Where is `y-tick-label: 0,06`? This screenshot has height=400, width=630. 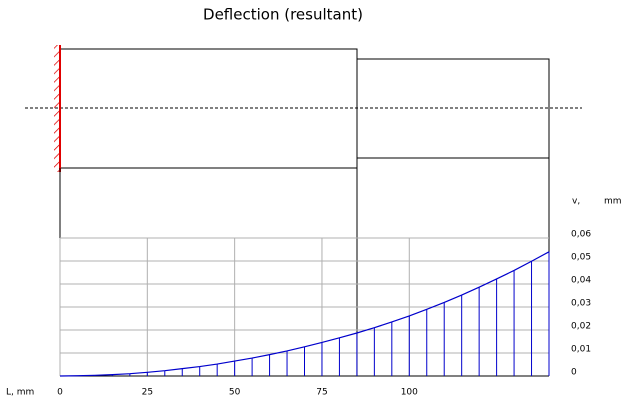 y-tick-label: 0,06 is located at coordinates (581, 235).